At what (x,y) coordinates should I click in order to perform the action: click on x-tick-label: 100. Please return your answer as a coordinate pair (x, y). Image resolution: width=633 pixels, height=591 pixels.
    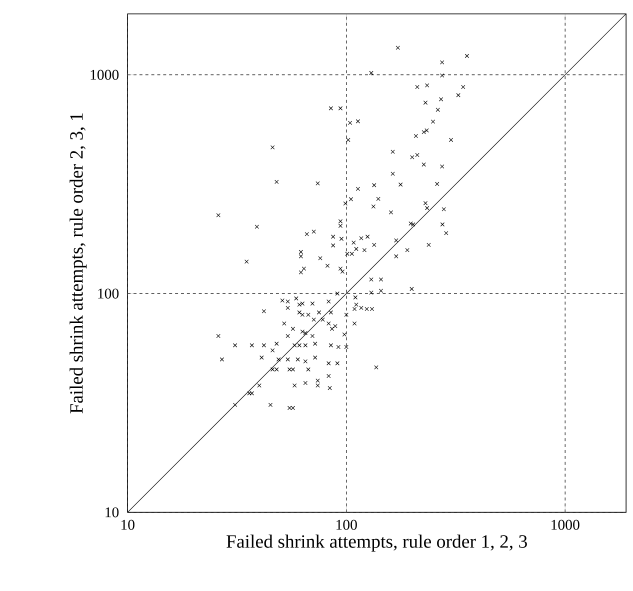
    Looking at the image, I should click on (346, 525).